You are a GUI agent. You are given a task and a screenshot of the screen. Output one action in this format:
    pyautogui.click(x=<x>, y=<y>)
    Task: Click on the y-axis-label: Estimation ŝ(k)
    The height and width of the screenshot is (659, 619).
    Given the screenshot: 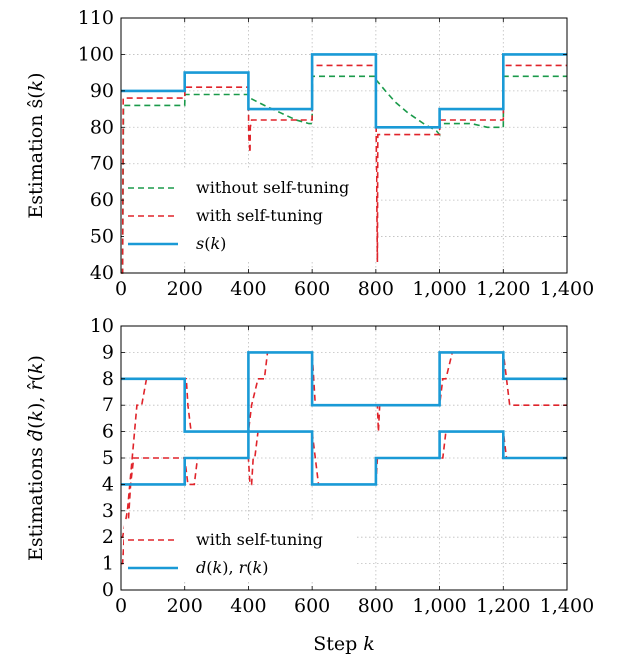 What is the action you would take?
    pyautogui.click(x=36, y=145)
    